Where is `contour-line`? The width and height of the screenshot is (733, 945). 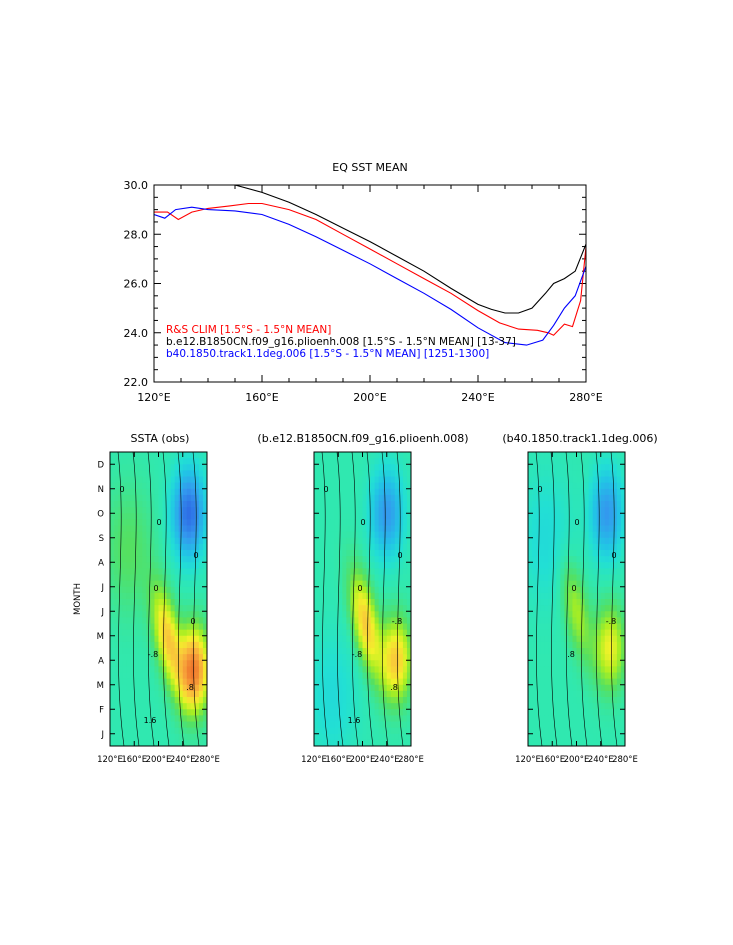
contour-line is located at coordinates (554, 599).